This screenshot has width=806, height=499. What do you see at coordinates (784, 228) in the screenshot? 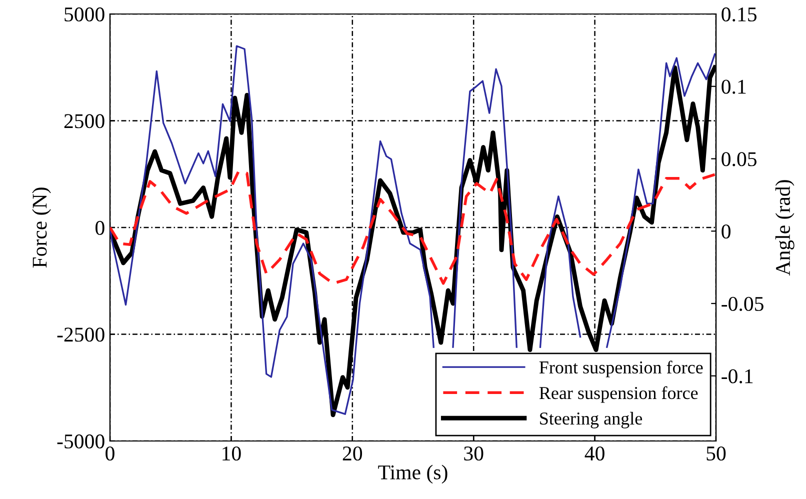
I see `y2-axis-title: Angle (rad)` at bounding box center [784, 228].